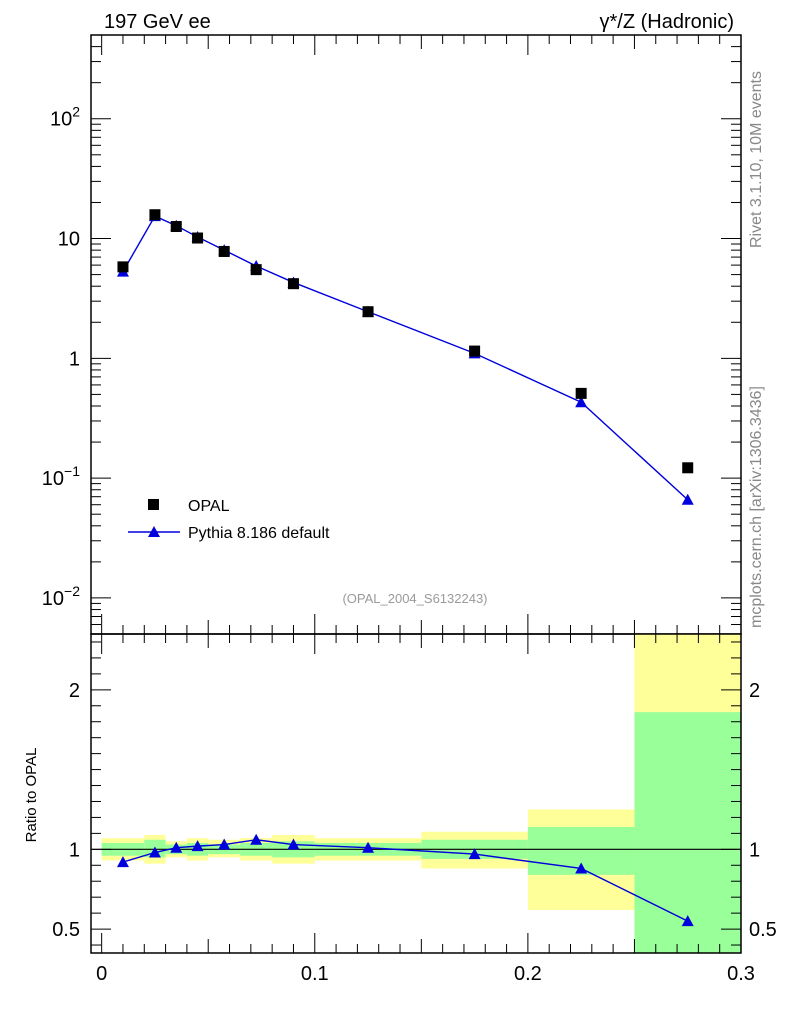 The image size is (786, 1024). Describe the element at coordinates (756, 159) in the screenshot. I see `rivet-version-label: Rivet 3.1.10, 10M events` at that location.